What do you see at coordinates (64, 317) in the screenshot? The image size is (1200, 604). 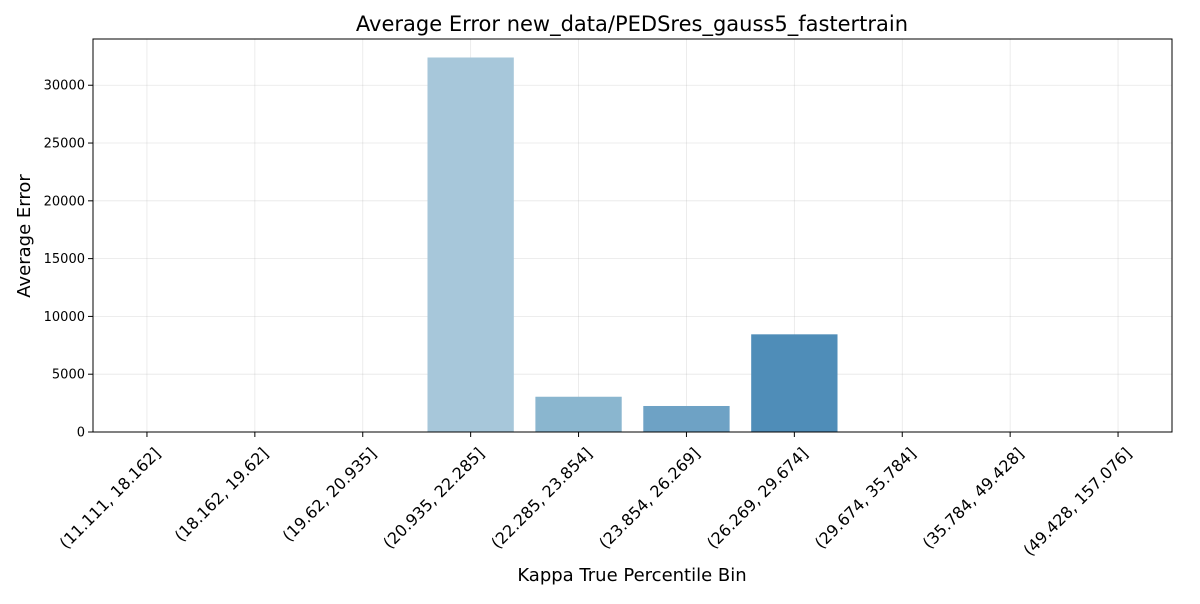 I see `y-tick-label: 10000` at bounding box center [64, 317].